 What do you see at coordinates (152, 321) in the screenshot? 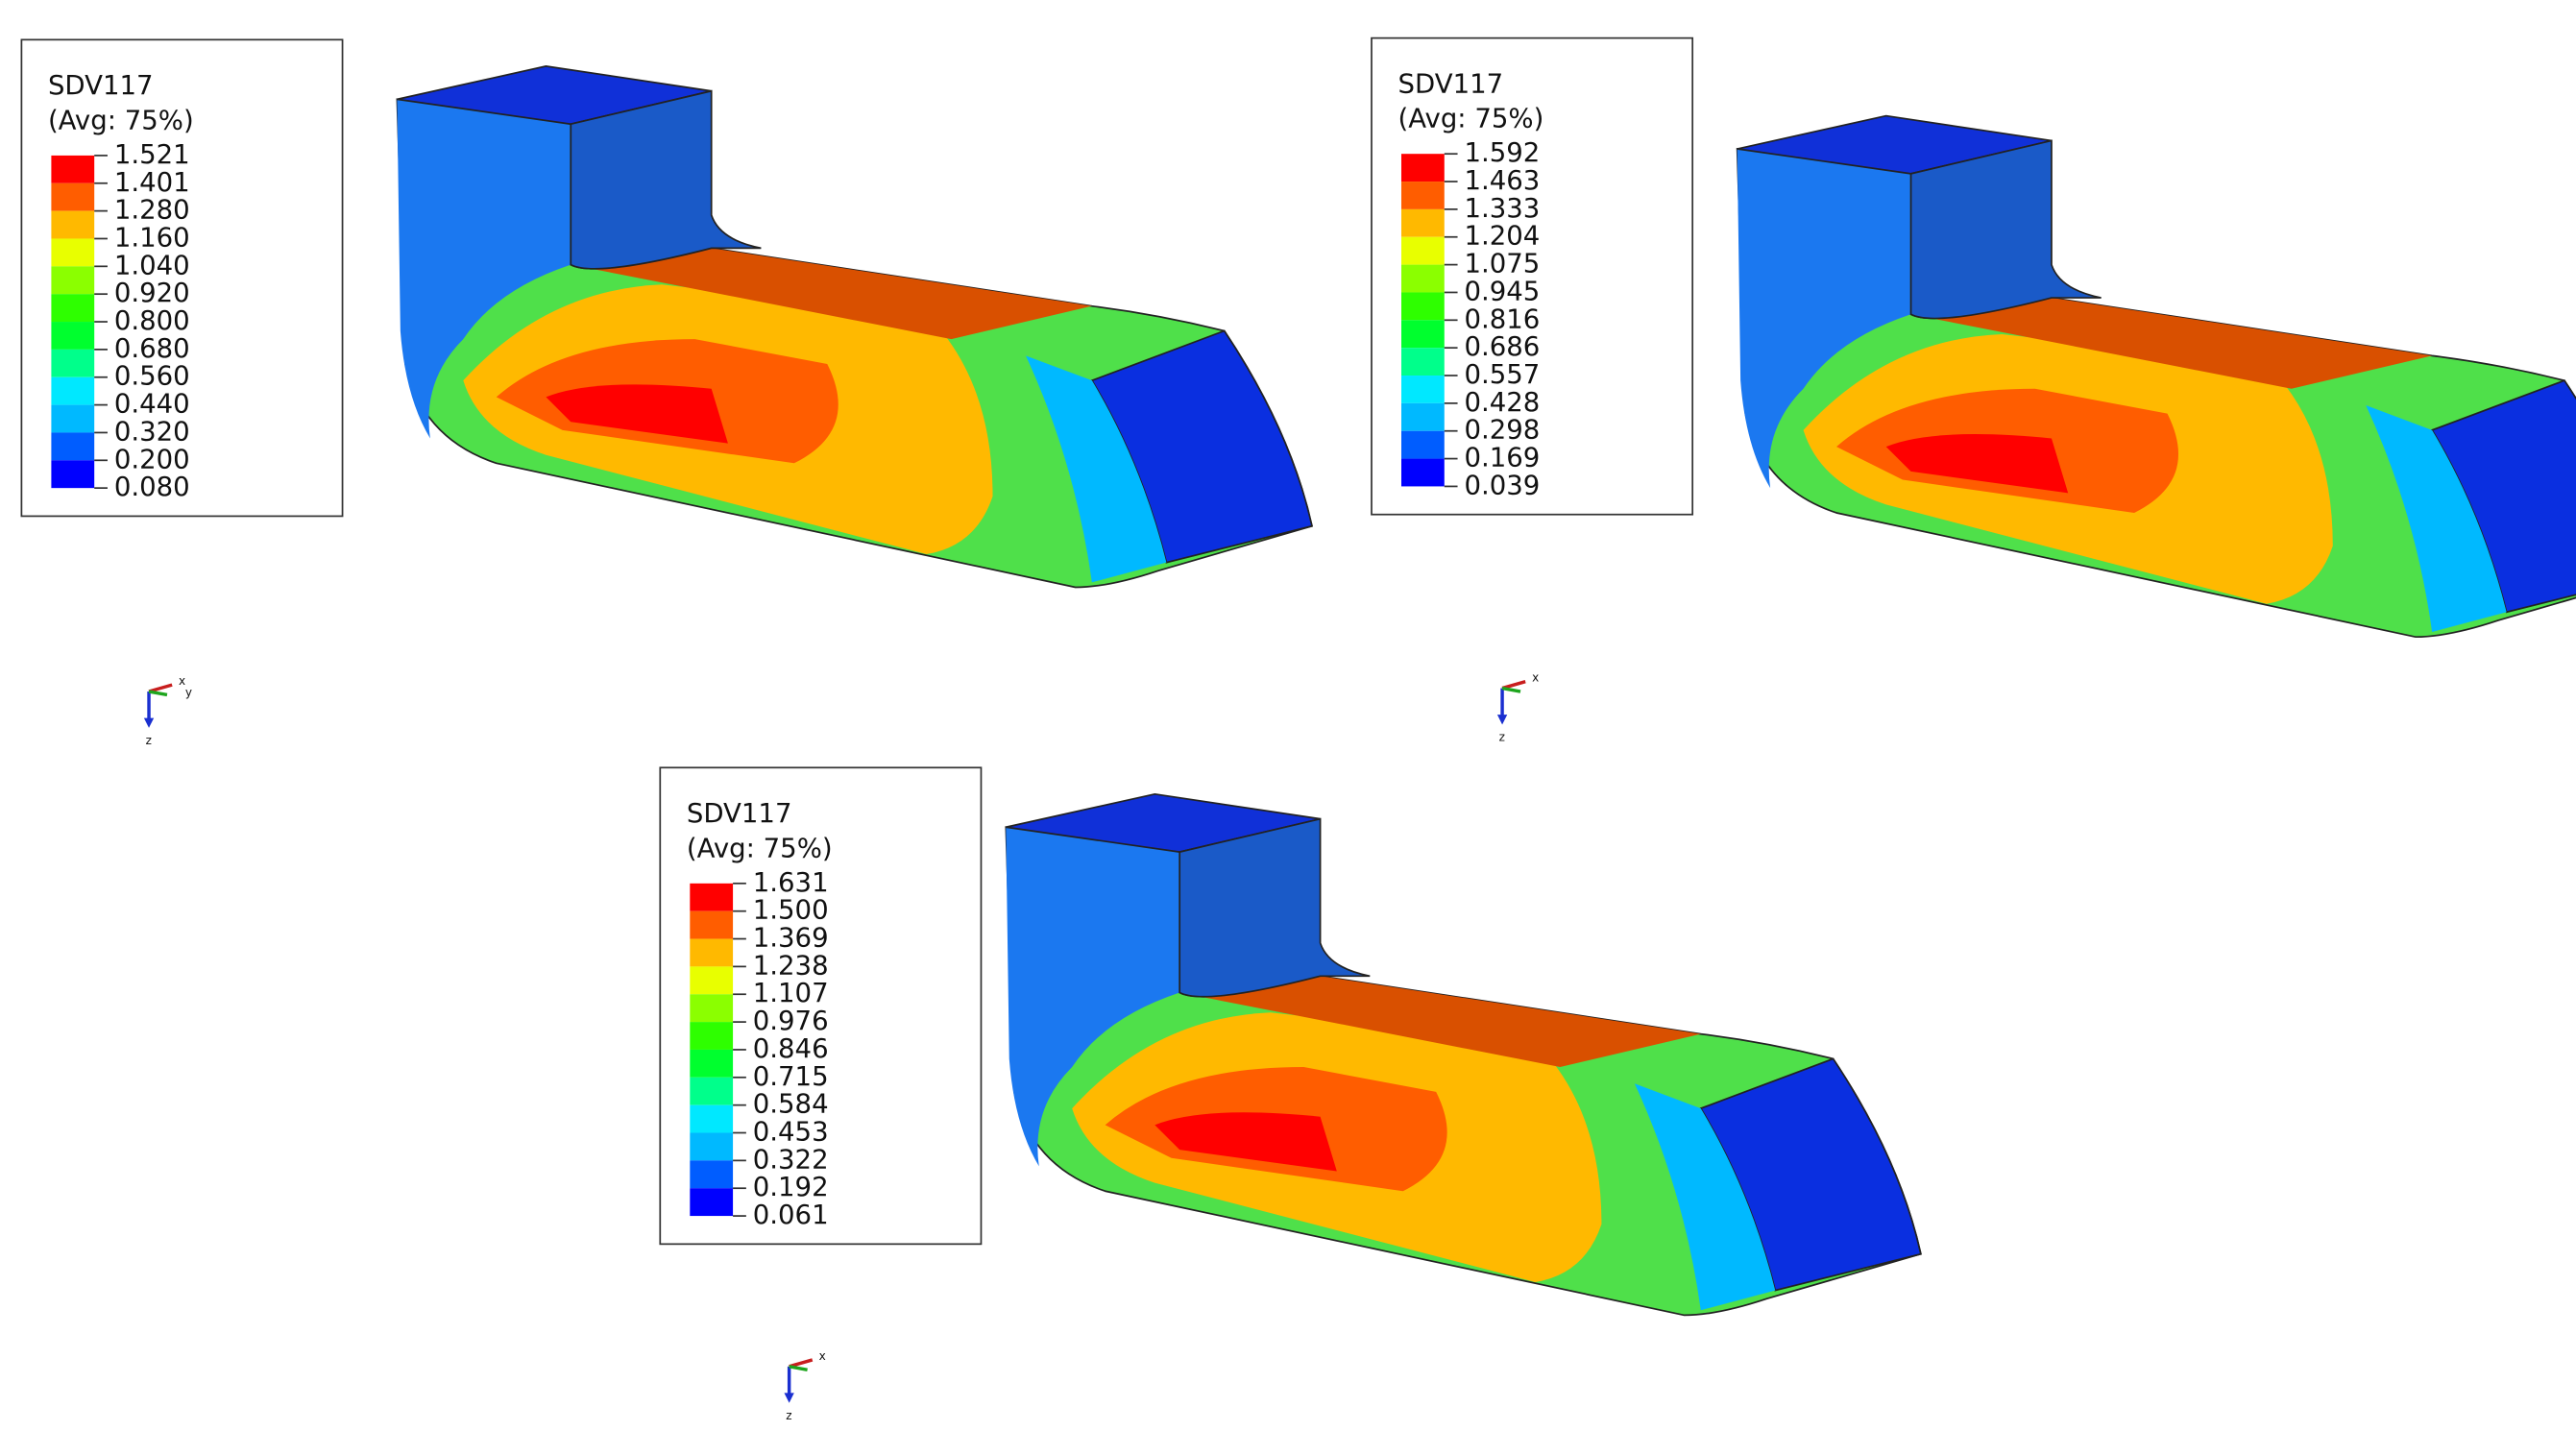
I see `legend-label: 0.800` at bounding box center [152, 321].